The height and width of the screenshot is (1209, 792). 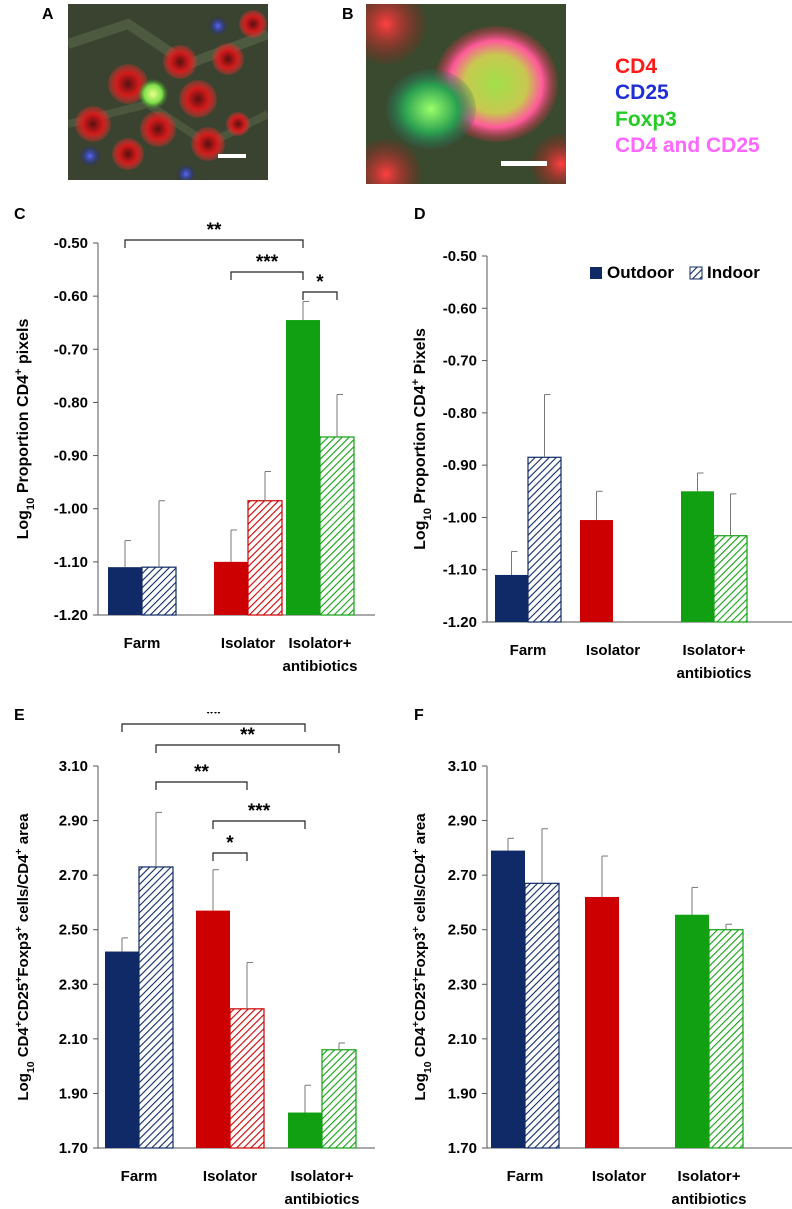 I want to click on legend-swatch-outdoor, so click(x=596, y=273).